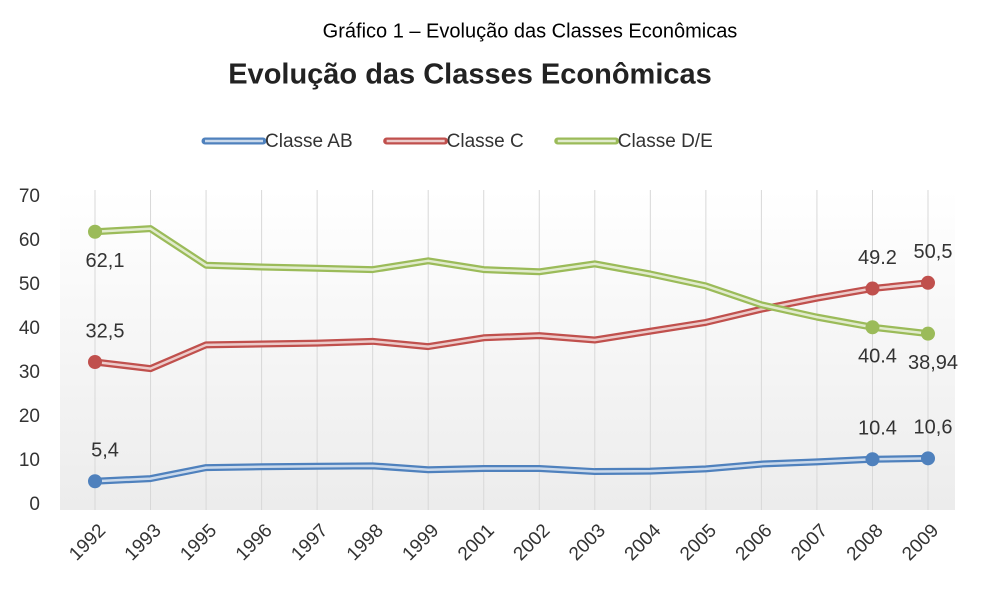  What do you see at coordinates (933, 428) in the screenshot?
I see `data-label: 10,6` at bounding box center [933, 428].